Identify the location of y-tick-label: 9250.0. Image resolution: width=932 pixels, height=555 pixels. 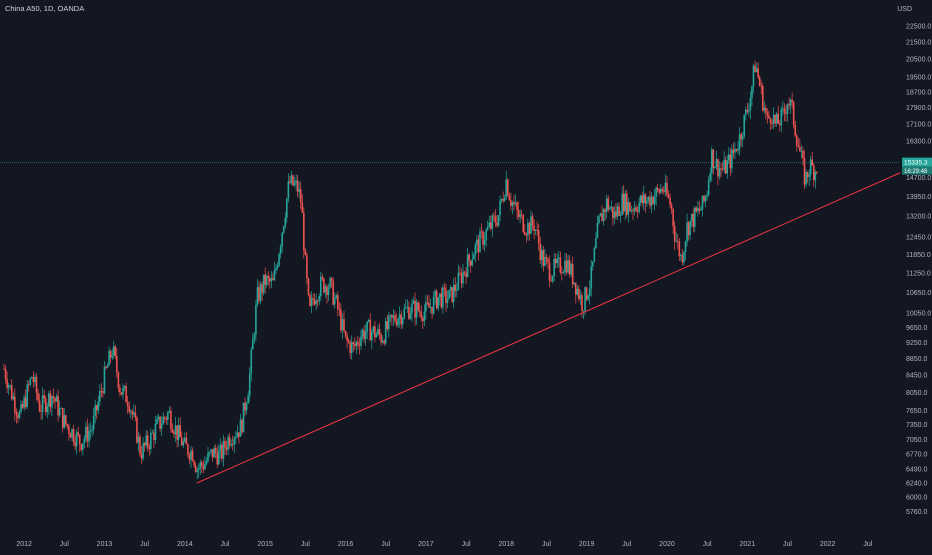
(917, 343).